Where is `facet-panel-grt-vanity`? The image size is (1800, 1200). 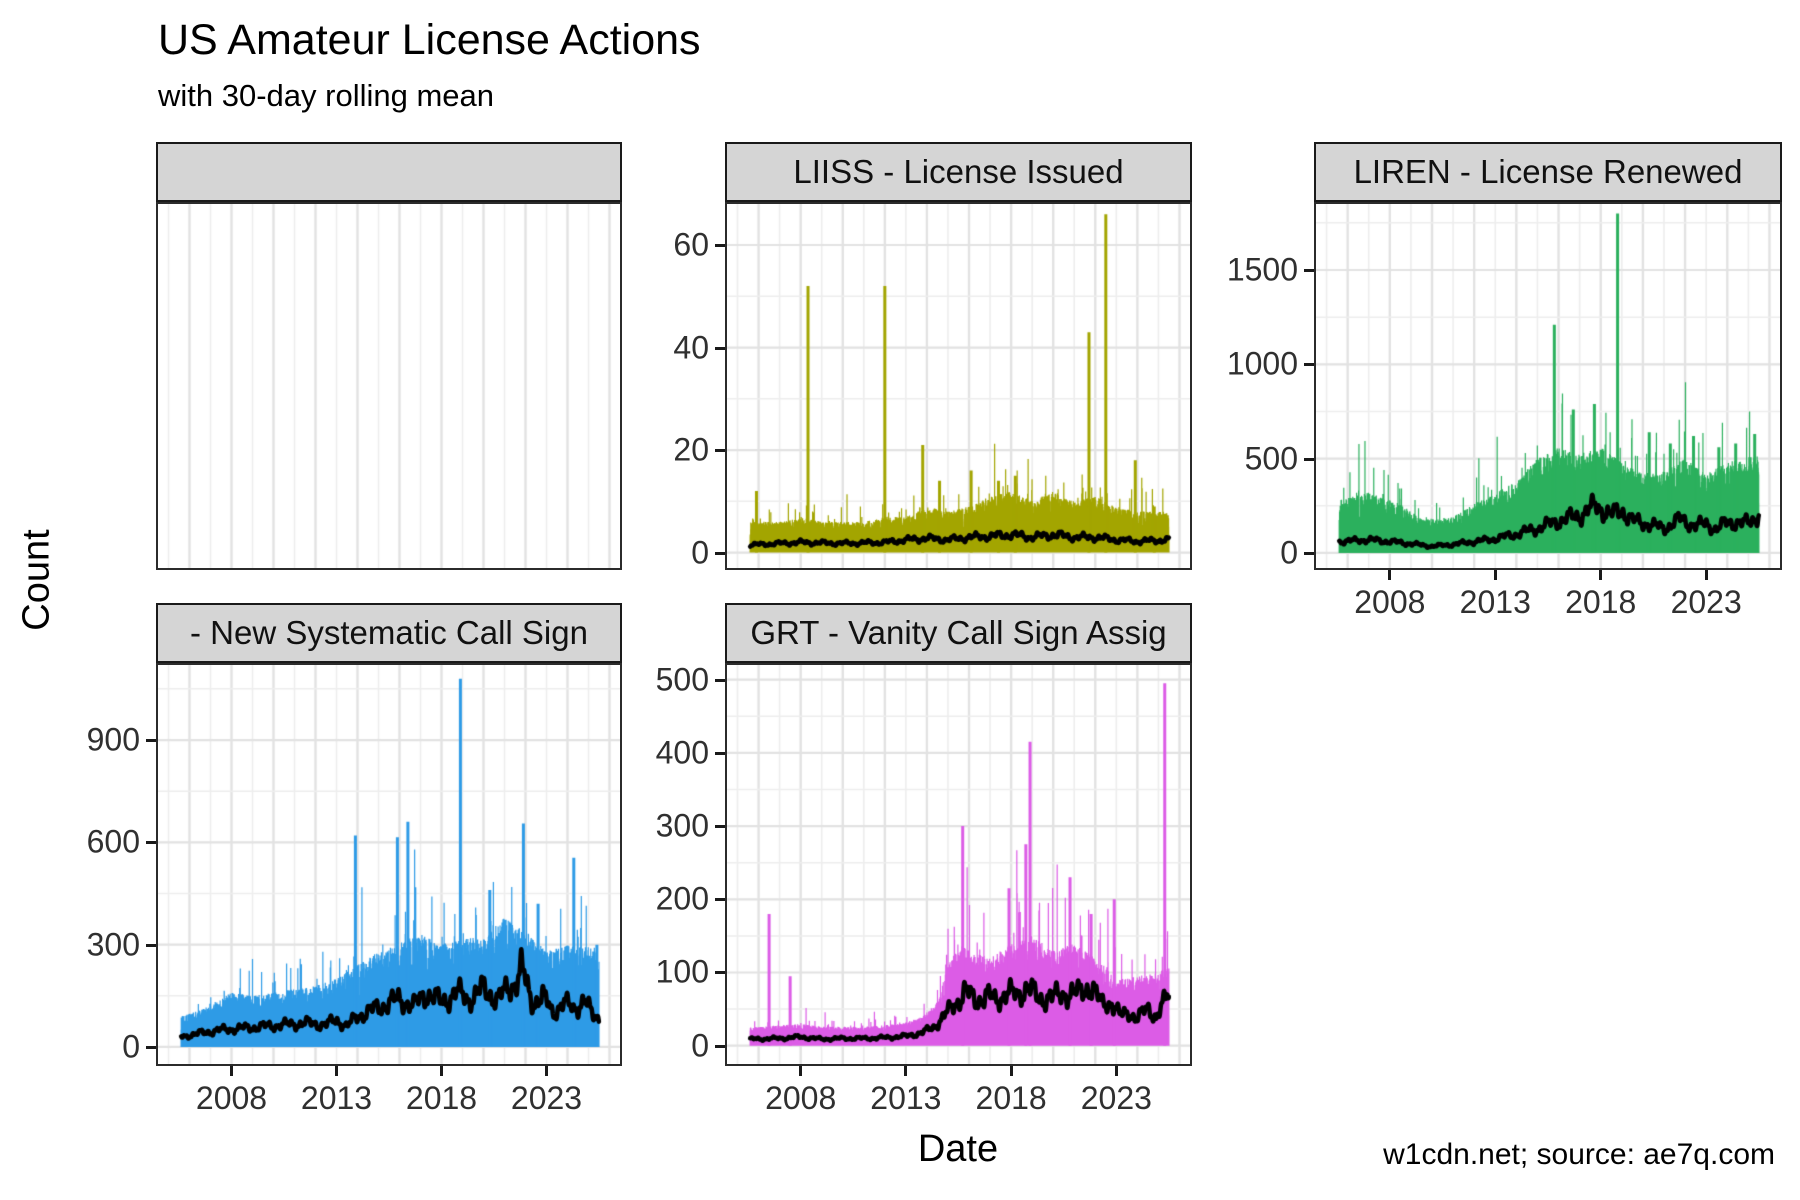
facet-panel-grt-vanity is located at coordinates (958, 864).